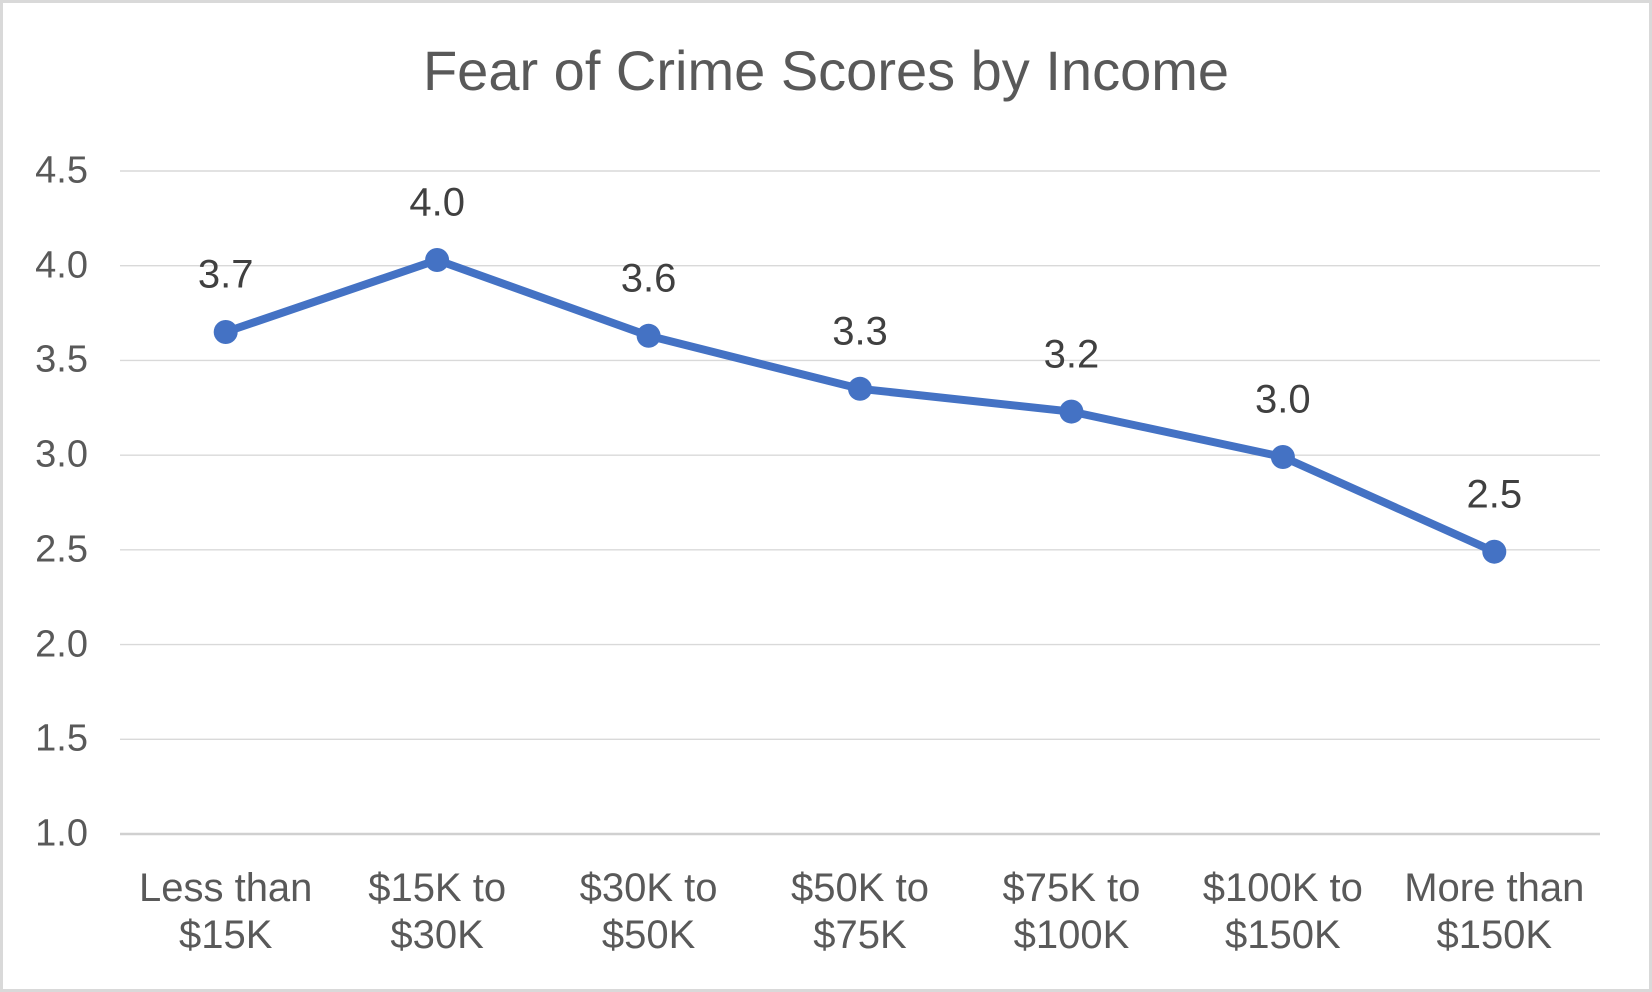 The image size is (1652, 992). I want to click on chart-title: Fear of Crime Scores by Income, so click(826, 70).